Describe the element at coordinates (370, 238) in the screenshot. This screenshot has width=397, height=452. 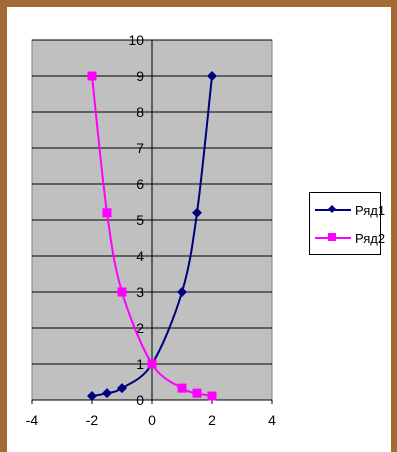
I see `legend-label-series-2: Ряд2` at that location.